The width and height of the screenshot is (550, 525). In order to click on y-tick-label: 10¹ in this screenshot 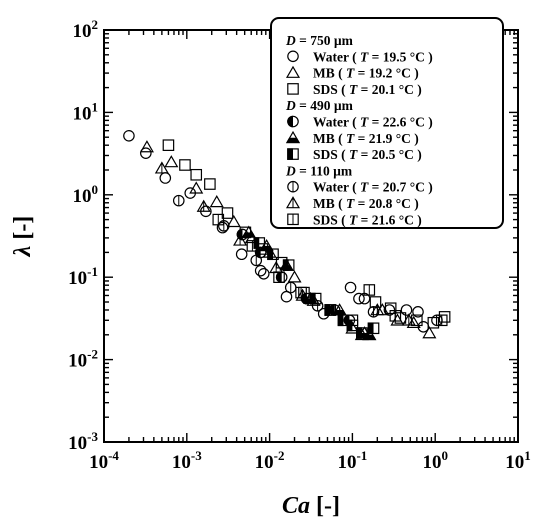, I will do `click(86, 111)`.